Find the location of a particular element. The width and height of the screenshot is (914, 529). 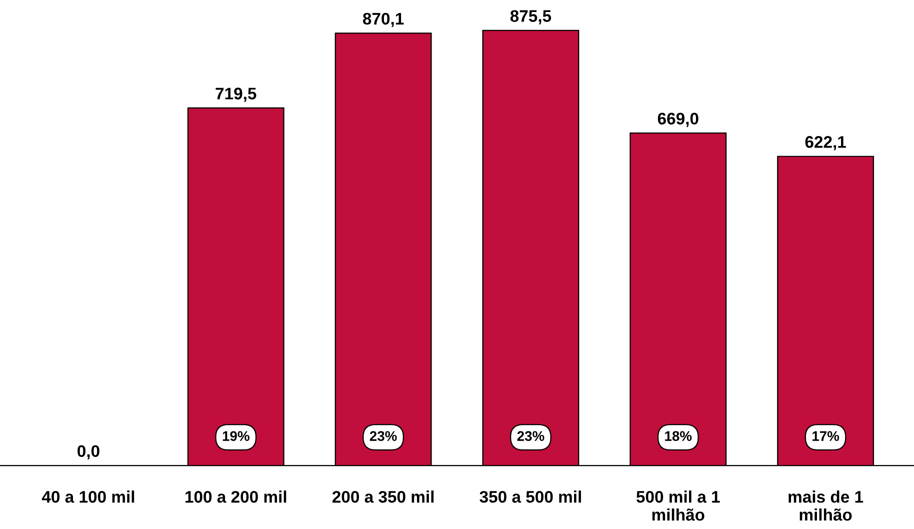

data-label: 719,5 is located at coordinates (236, 95).